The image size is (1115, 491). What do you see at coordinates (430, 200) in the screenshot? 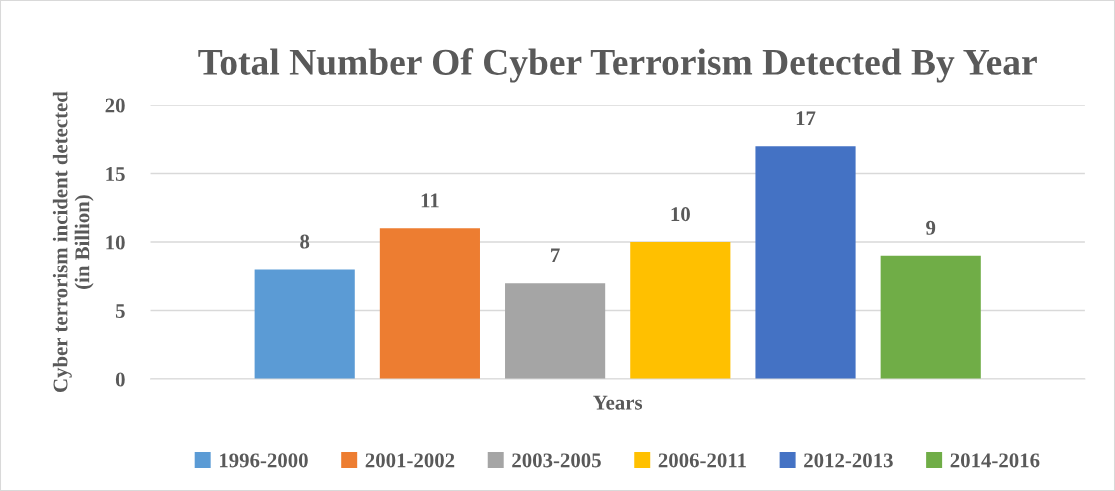
I see `data-label: 11` at bounding box center [430, 200].